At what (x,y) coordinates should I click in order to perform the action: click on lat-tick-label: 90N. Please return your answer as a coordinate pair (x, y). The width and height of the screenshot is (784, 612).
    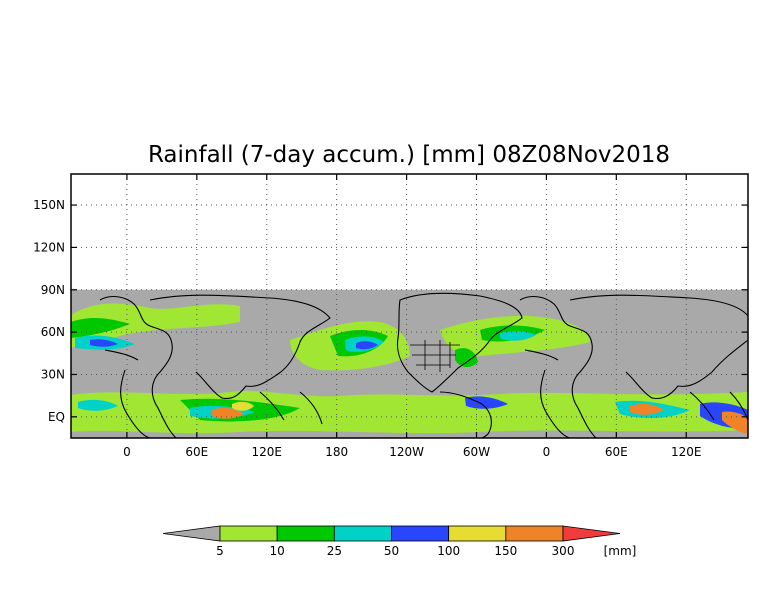
    Looking at the image, I should click on (53, 290).